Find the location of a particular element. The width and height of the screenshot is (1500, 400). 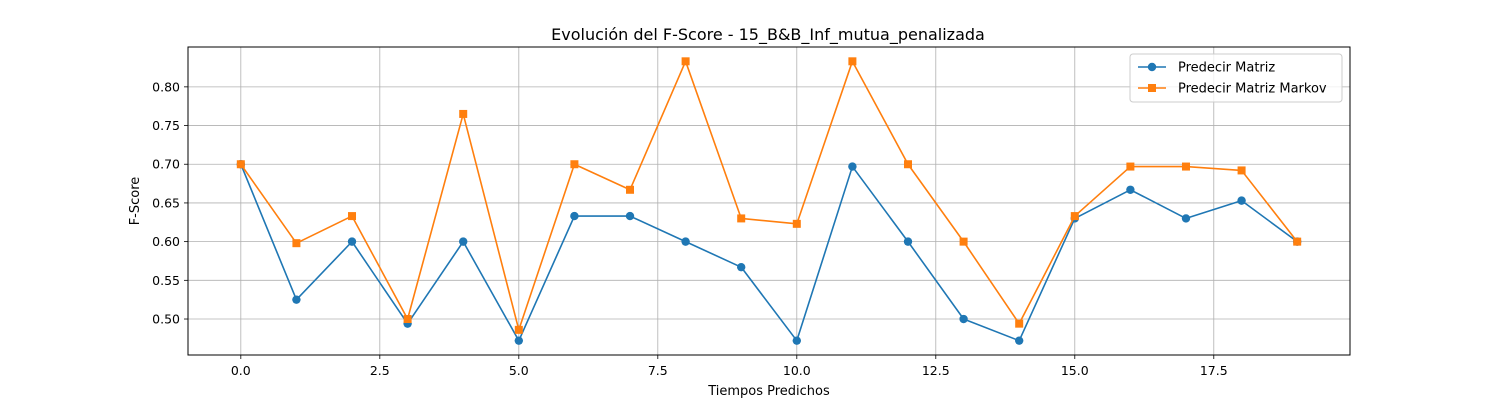

x-axis-label: Tiempos Predichos is located at coordinates (768, 391).